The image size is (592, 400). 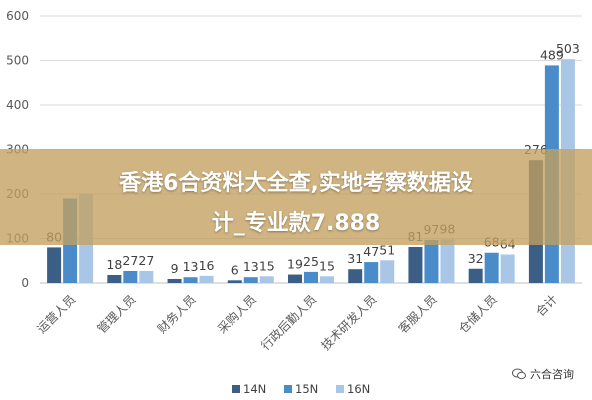 What do you see at coordinates (349, 323) in the screenshot?
I see `x-tick-label: 技术研发人员` at bounding box center [349, 323].